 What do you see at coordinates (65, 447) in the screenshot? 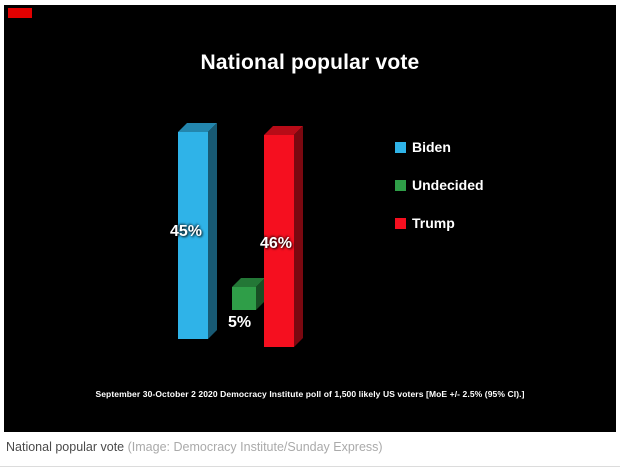
I see `caption-title: National popular vote` at bounding box center [65, 447].